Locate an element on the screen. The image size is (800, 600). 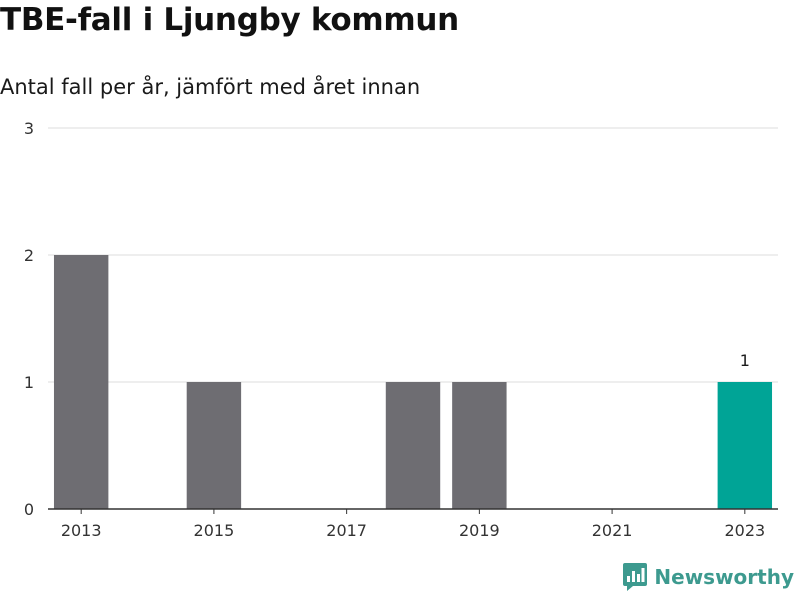
bar-2015 is located at coordinates (214, 445).